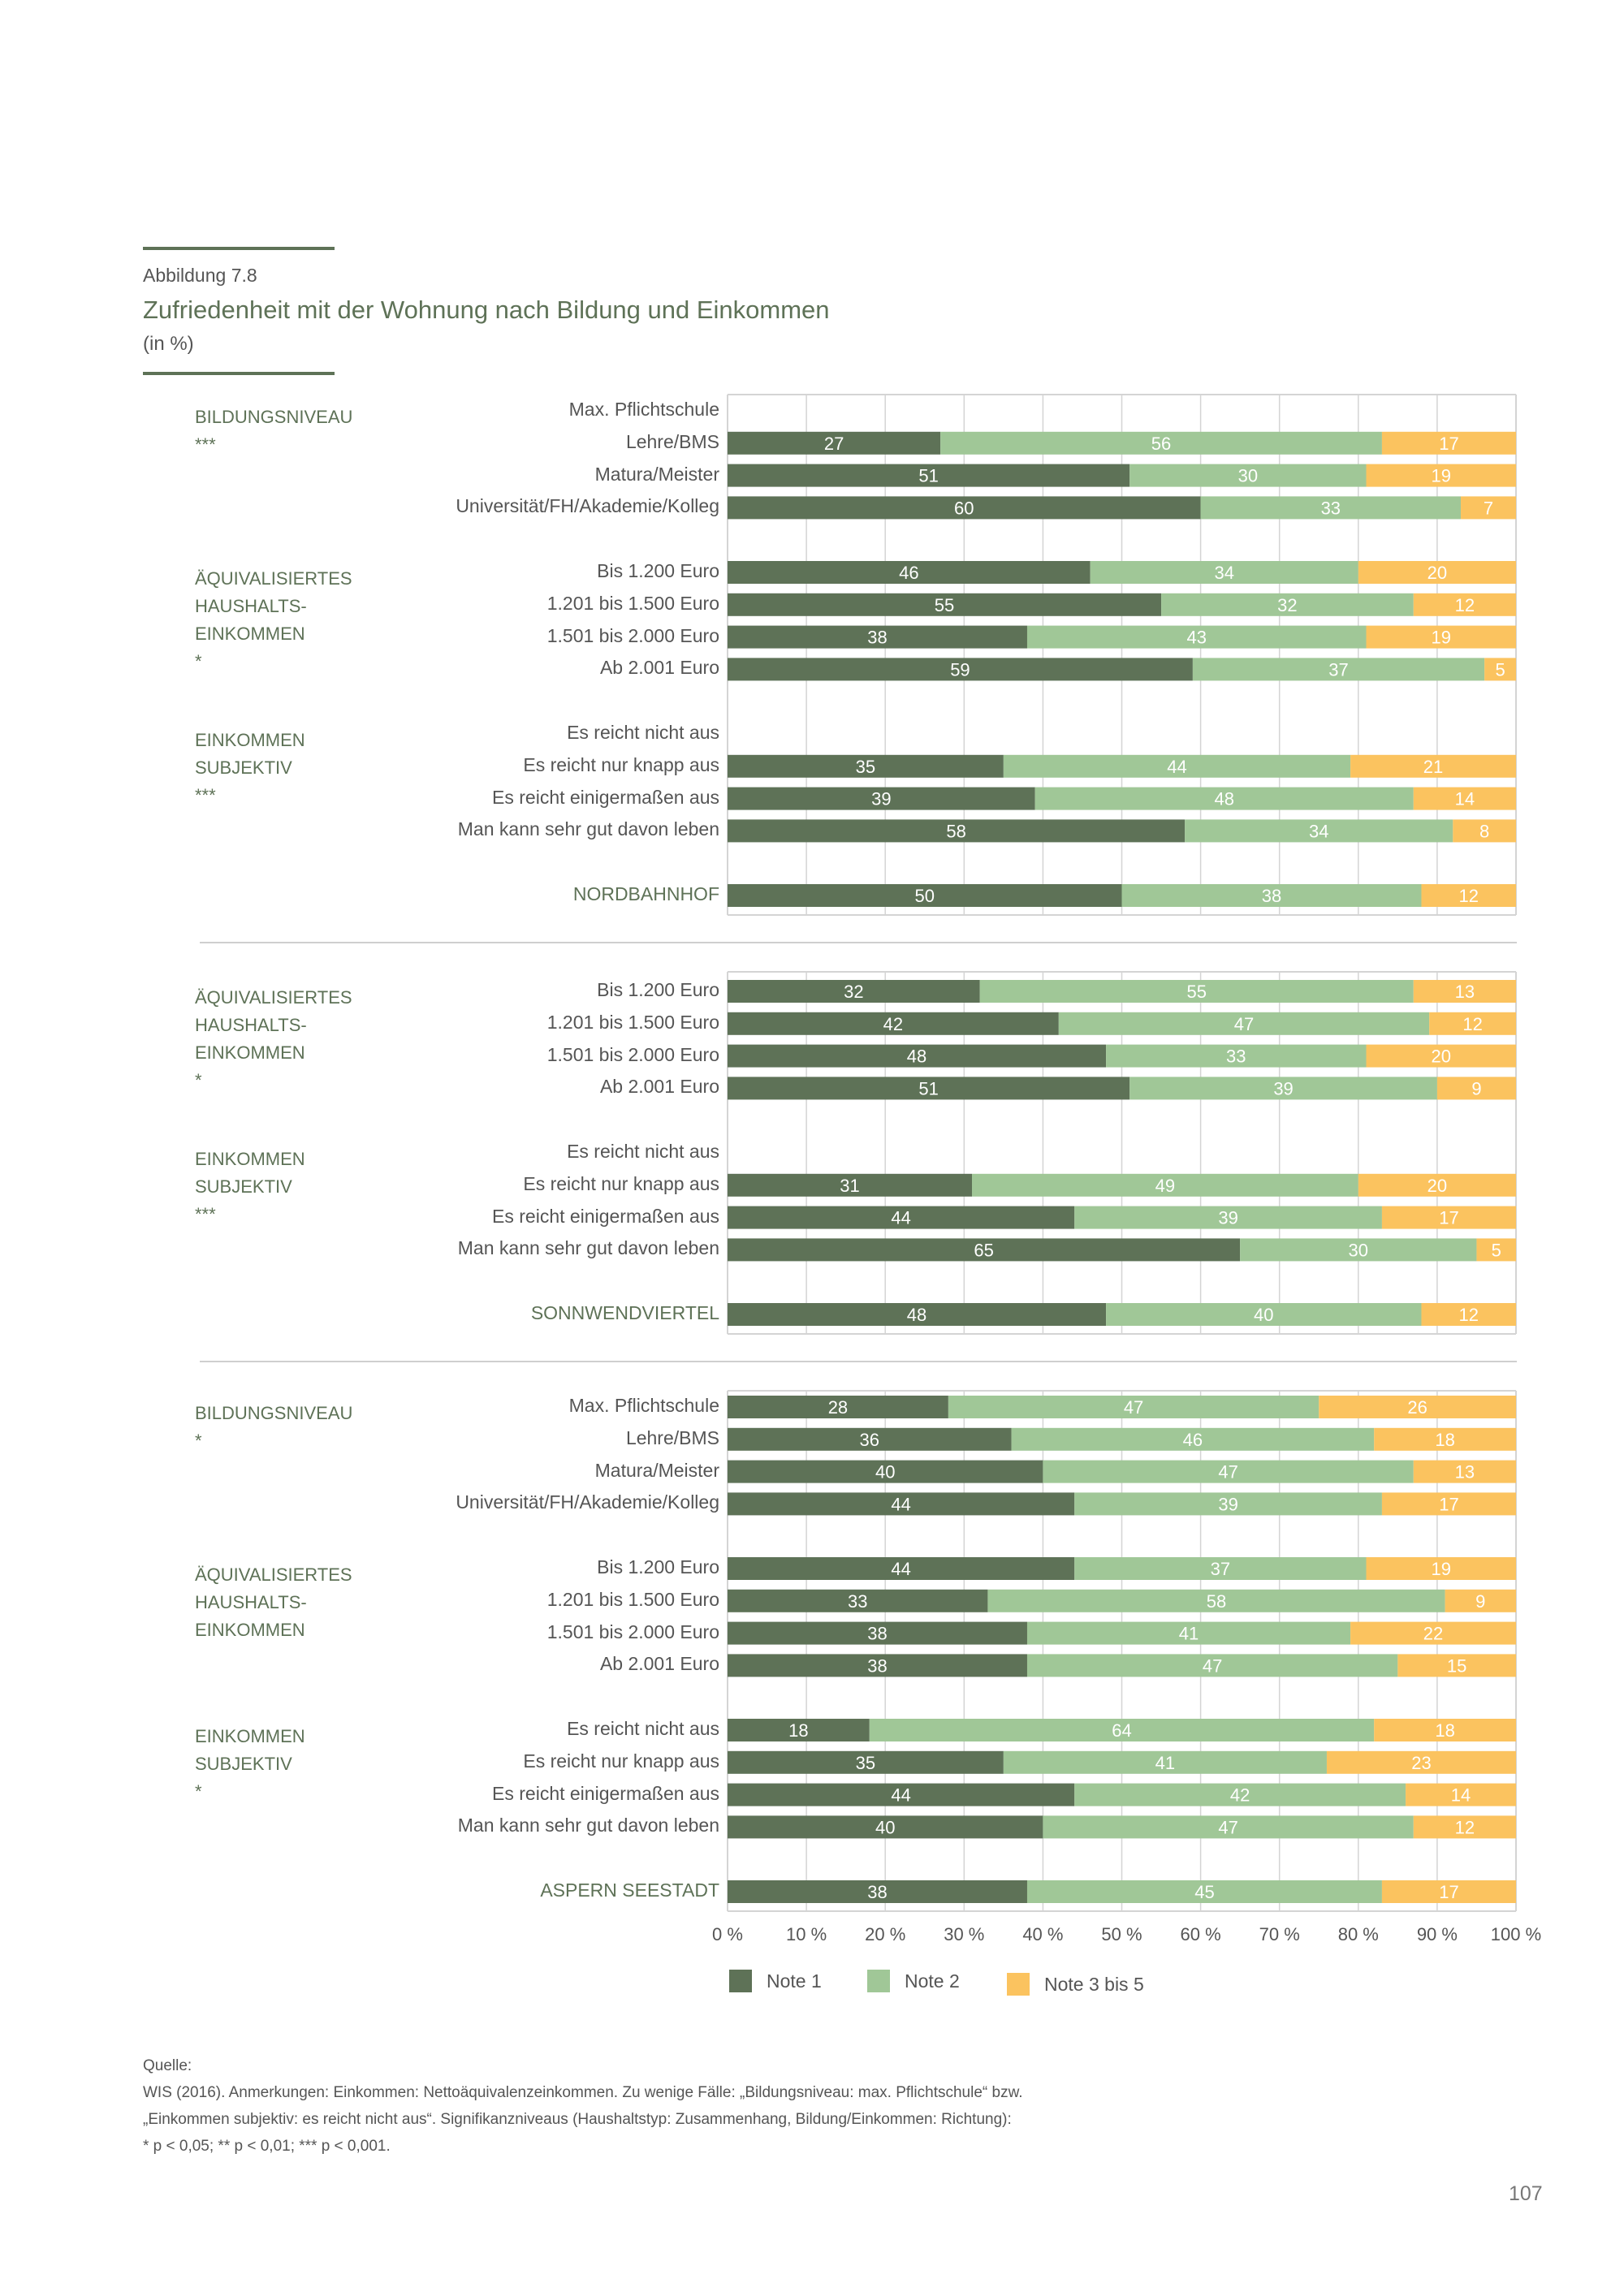  What do you see at coordinates (169, 344) in the screenshot?
I see `figure-unit: (in %)` at bounding box center [169, 344].